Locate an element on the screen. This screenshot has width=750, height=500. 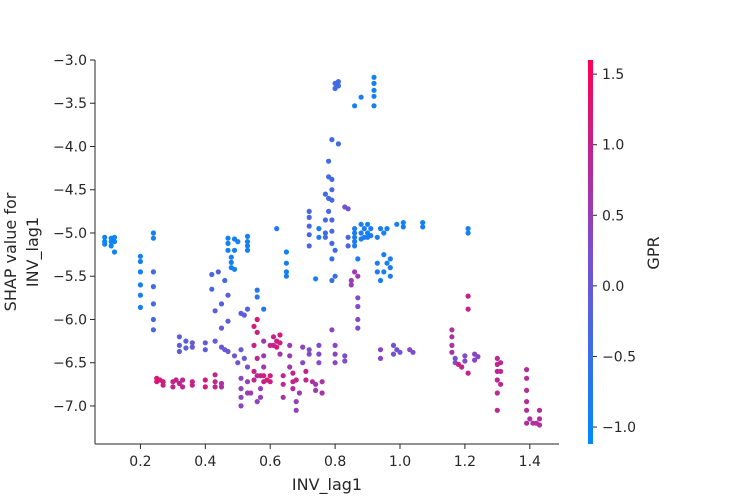
x-axis-title: INV_lag1 is located at coordinates (327, 485).